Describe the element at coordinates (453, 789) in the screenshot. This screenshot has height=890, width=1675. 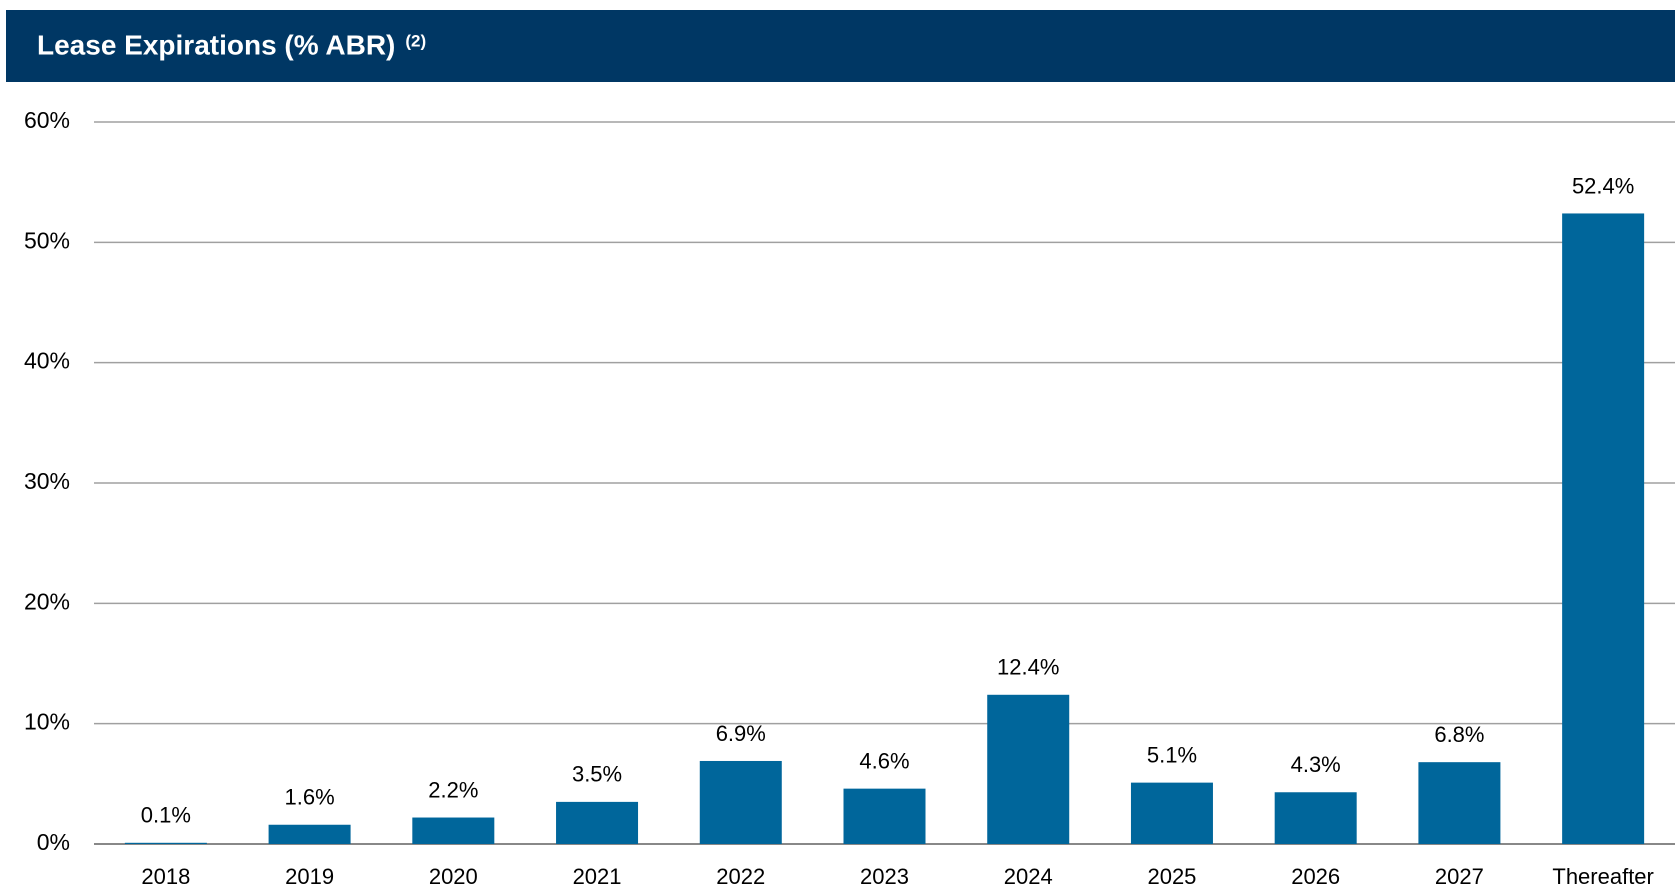
I see `value-label: 2.2%` at that location.